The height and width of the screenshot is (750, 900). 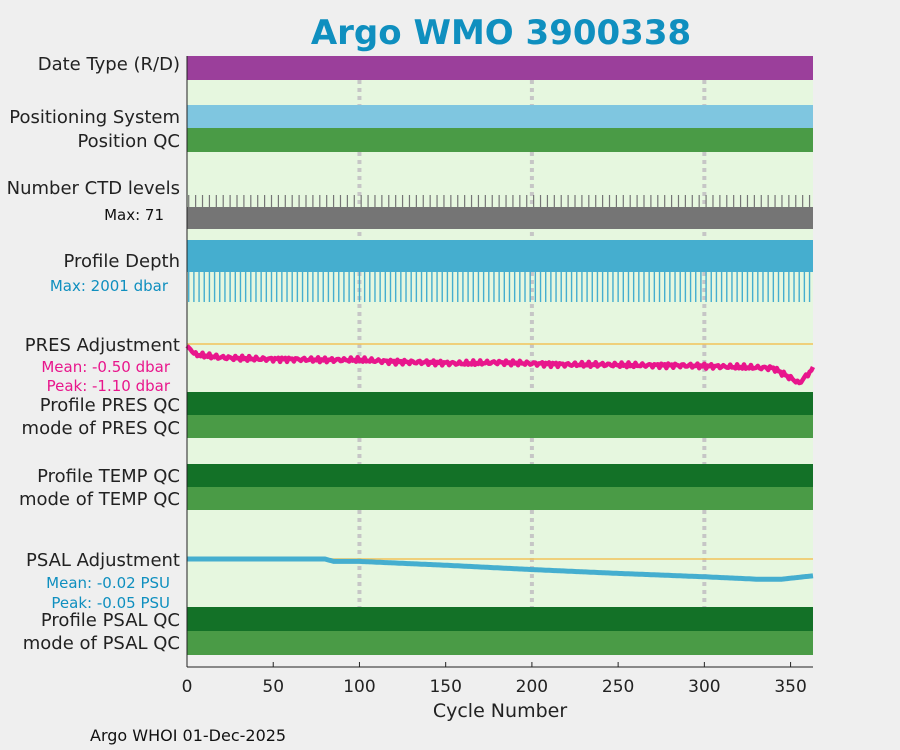 What do you see at coordinates (500, 140) in the screenshot?
I see `position-qc-band` at bounding box center [500, 140].